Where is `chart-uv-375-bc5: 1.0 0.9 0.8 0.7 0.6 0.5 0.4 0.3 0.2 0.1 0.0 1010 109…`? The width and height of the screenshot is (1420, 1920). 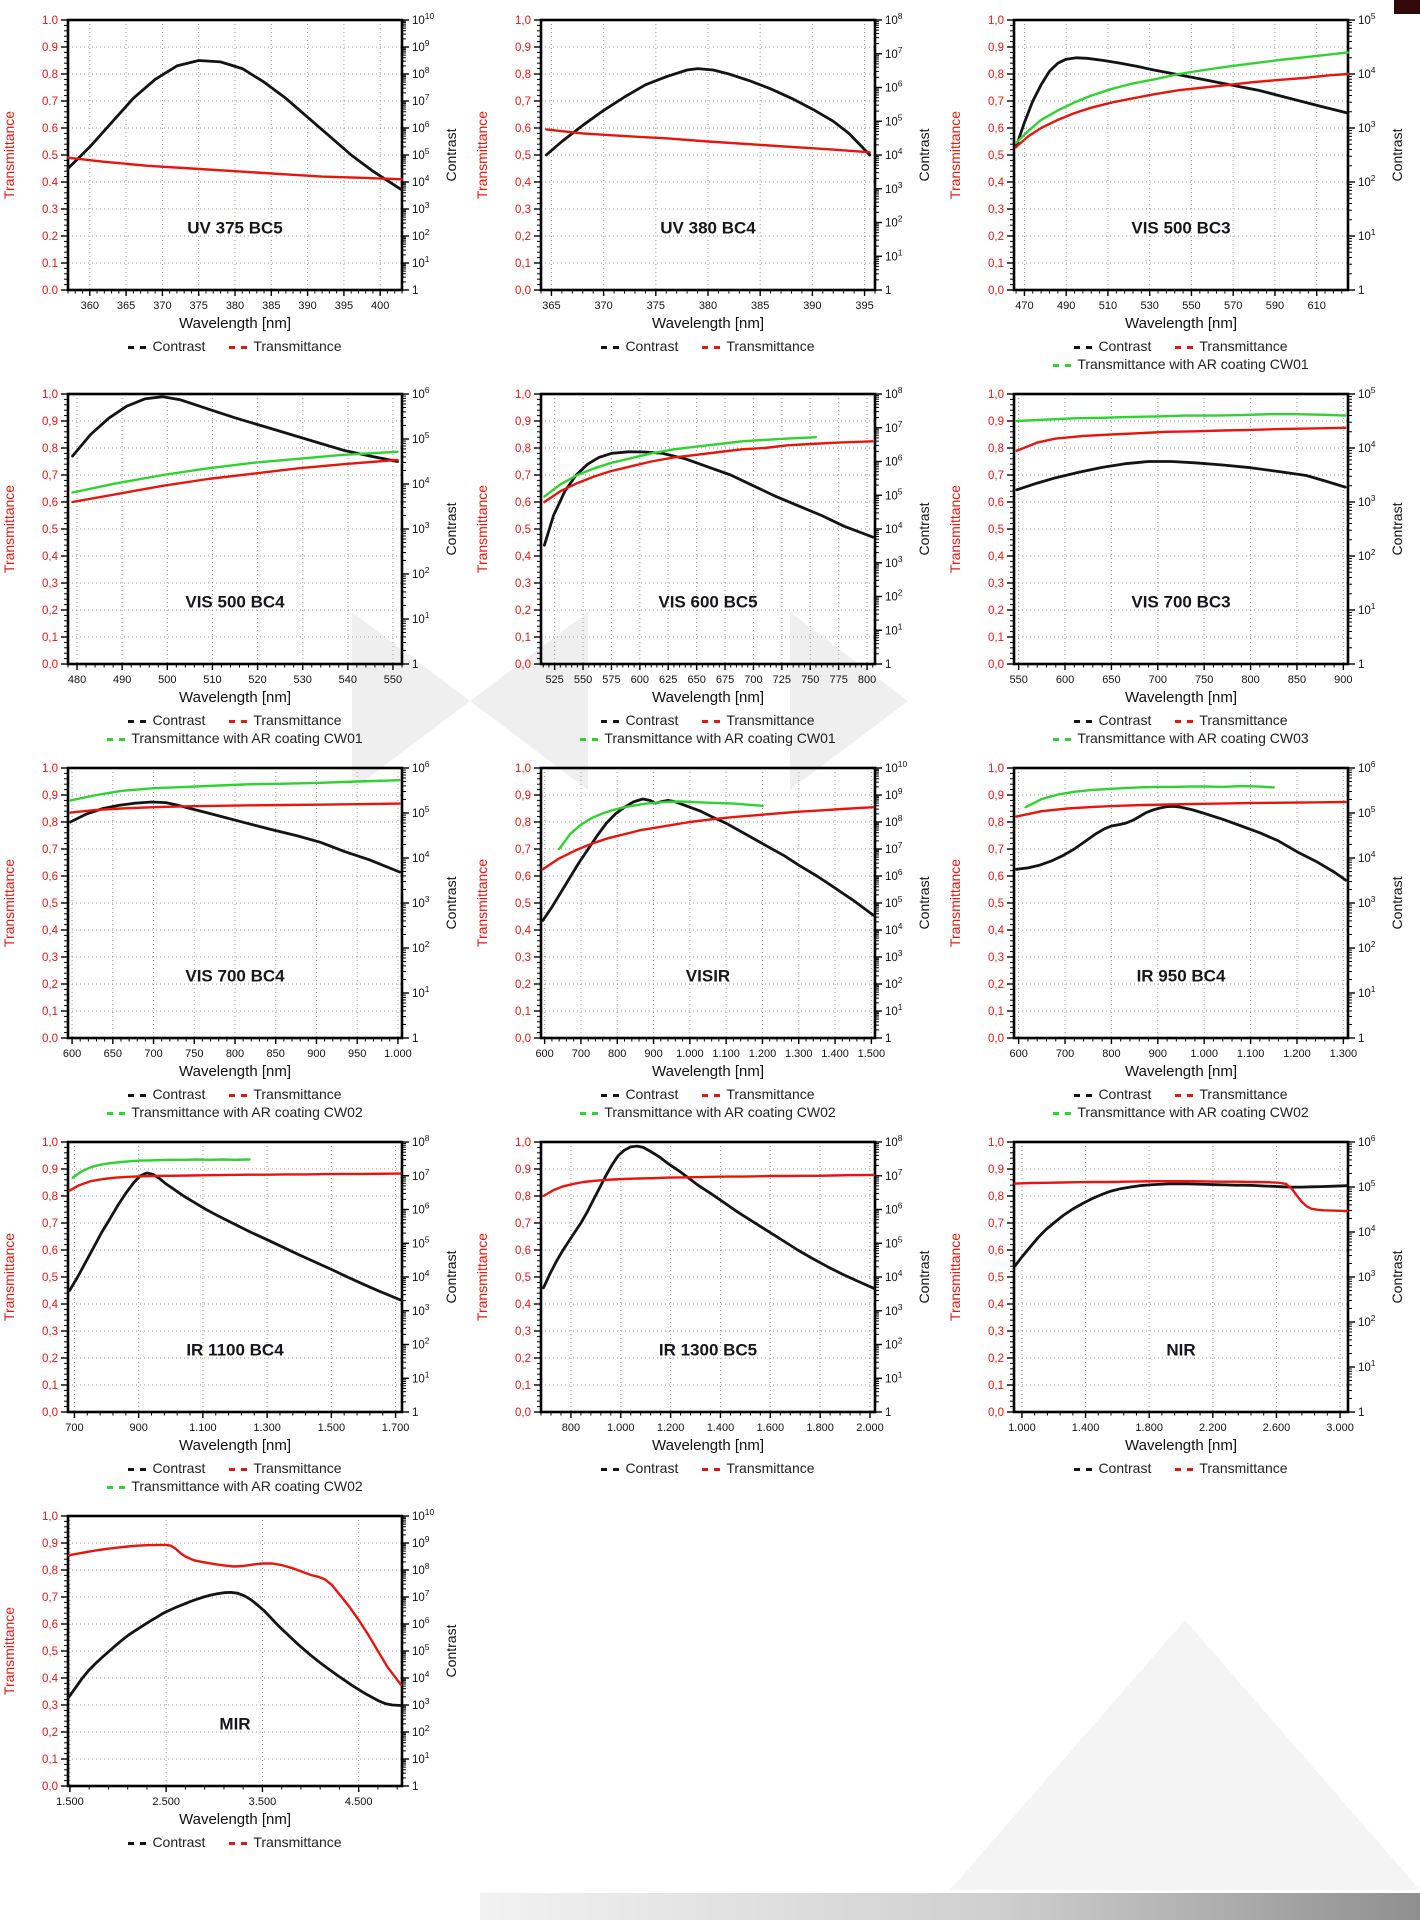 chart-uv-375-bc5: 1.0 0.9 0.8 0.7 0.6 0.5 0.4 0.3 0.2 0.1 0.0 1010 109… is located at coordinates (236, 193).